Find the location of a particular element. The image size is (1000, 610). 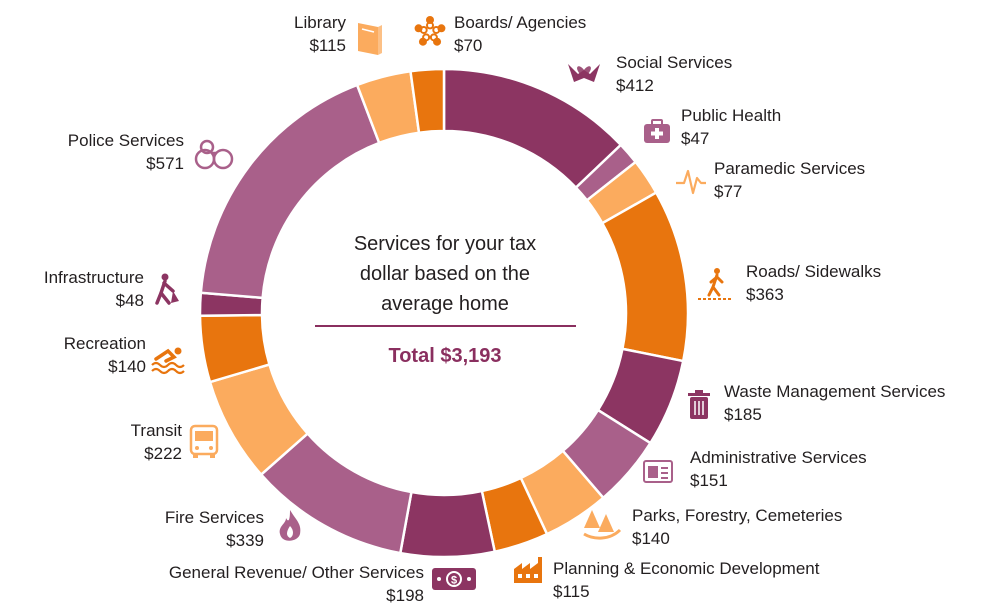

slice-label-planning-economic-development: Planning & Economic Development is located at coordinates (686, 568).